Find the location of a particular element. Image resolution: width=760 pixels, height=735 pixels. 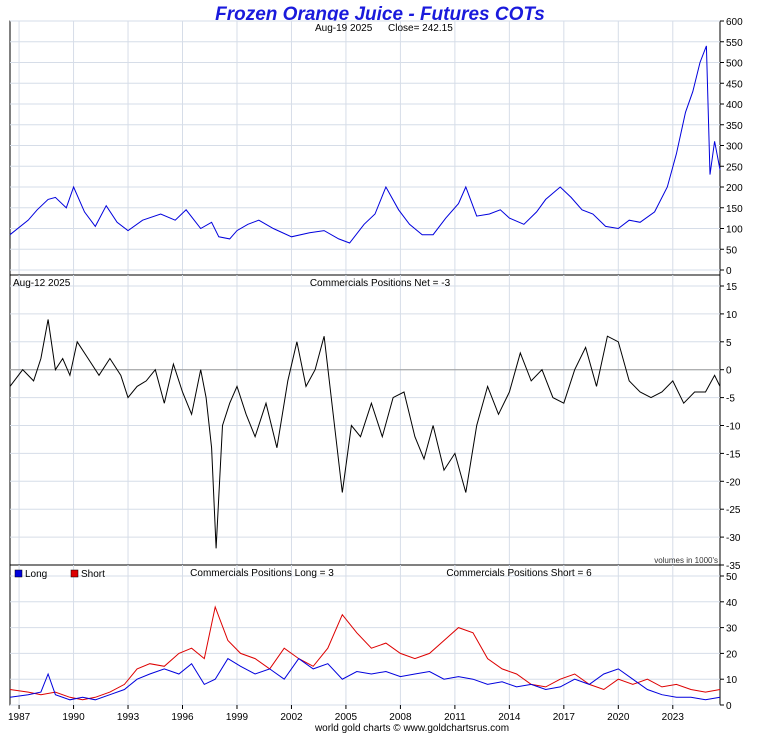

net-y-tick-label: 15 is located at coordinates (732, 287).